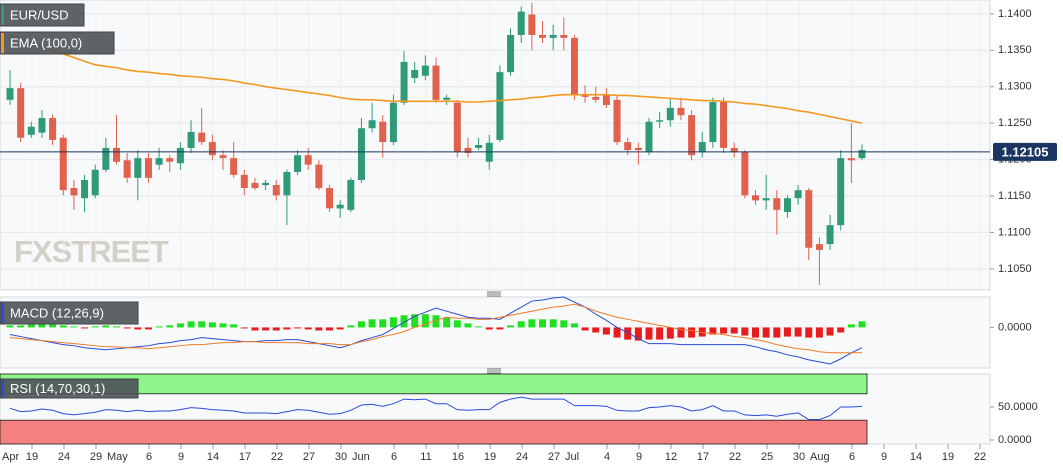  What do you see at coordinates (436, 330) in the screenshot?
I see `macd-line` at bounding box center [436, 330].